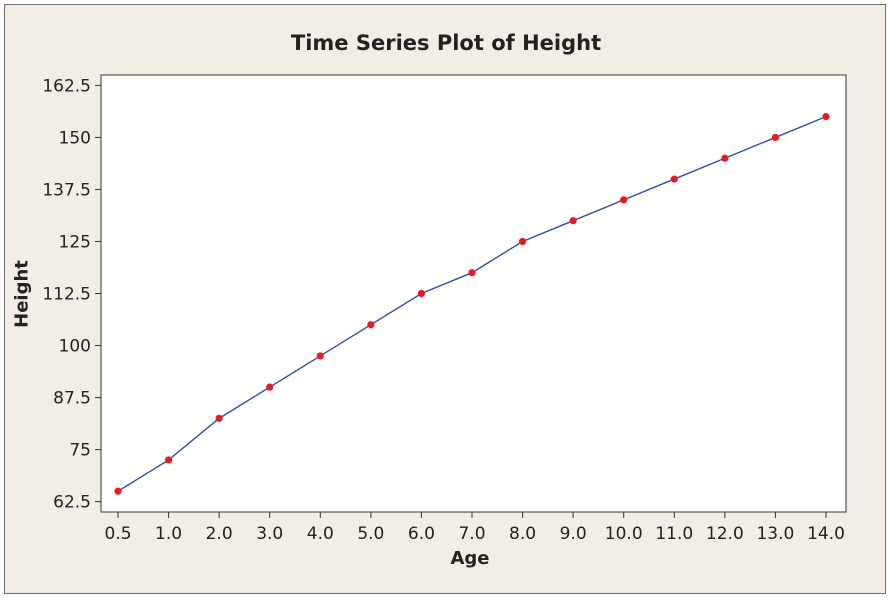 The image size is (892, 600). Describe the element at coordinates (370, 534) in the screenshot. I see `x-tick-label: 5.0` at that location.